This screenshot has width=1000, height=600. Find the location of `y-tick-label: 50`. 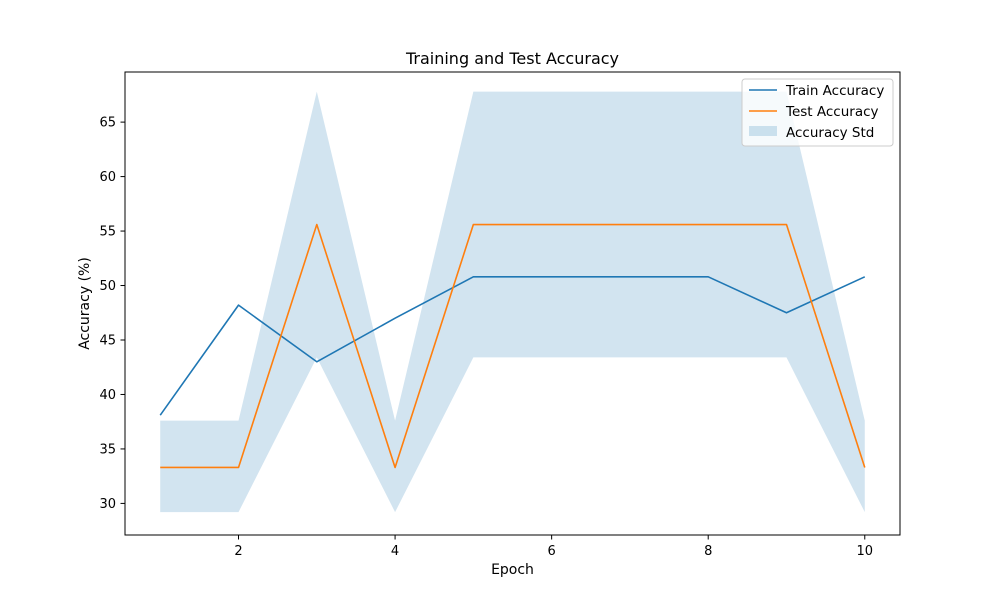

y-tick-label: 50 is located at coordinates (107, 286).